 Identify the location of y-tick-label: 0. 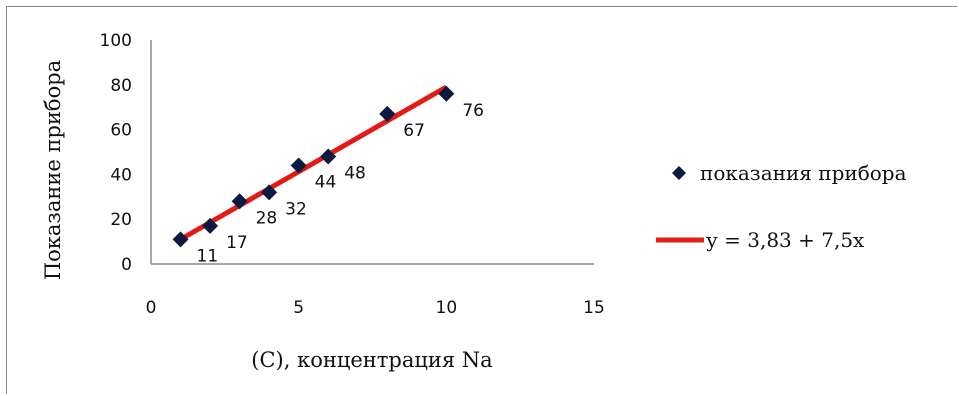
(126, 265).